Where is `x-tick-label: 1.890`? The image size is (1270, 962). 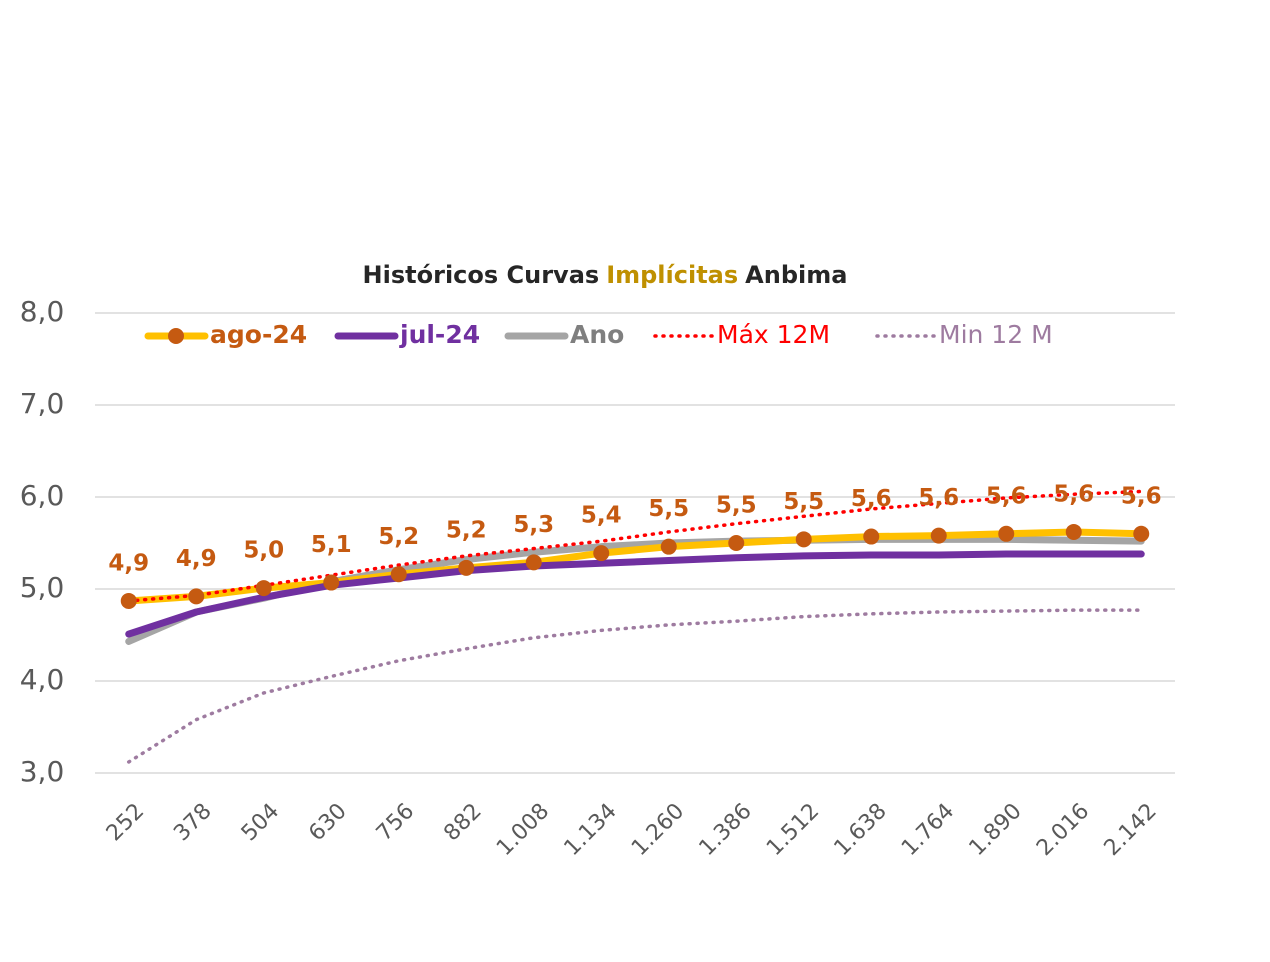 x-tick-label: 1.890 is located at coordinates (996, 830).